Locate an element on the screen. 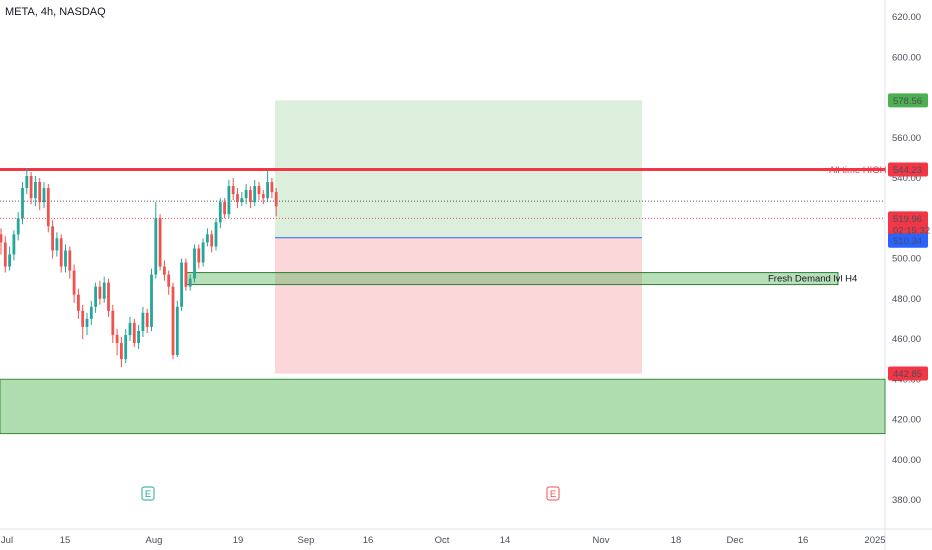  time-tick-label: 15 is located at coordinates (65, 540).